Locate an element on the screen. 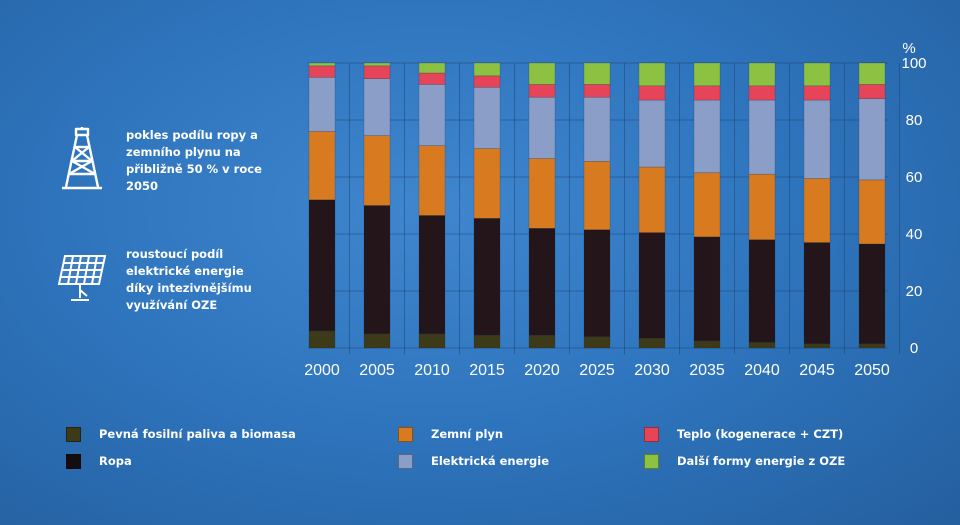 The width and height of the screenshot is (960, 525). legend-label: Ropa is located at coordinates (115, 461).